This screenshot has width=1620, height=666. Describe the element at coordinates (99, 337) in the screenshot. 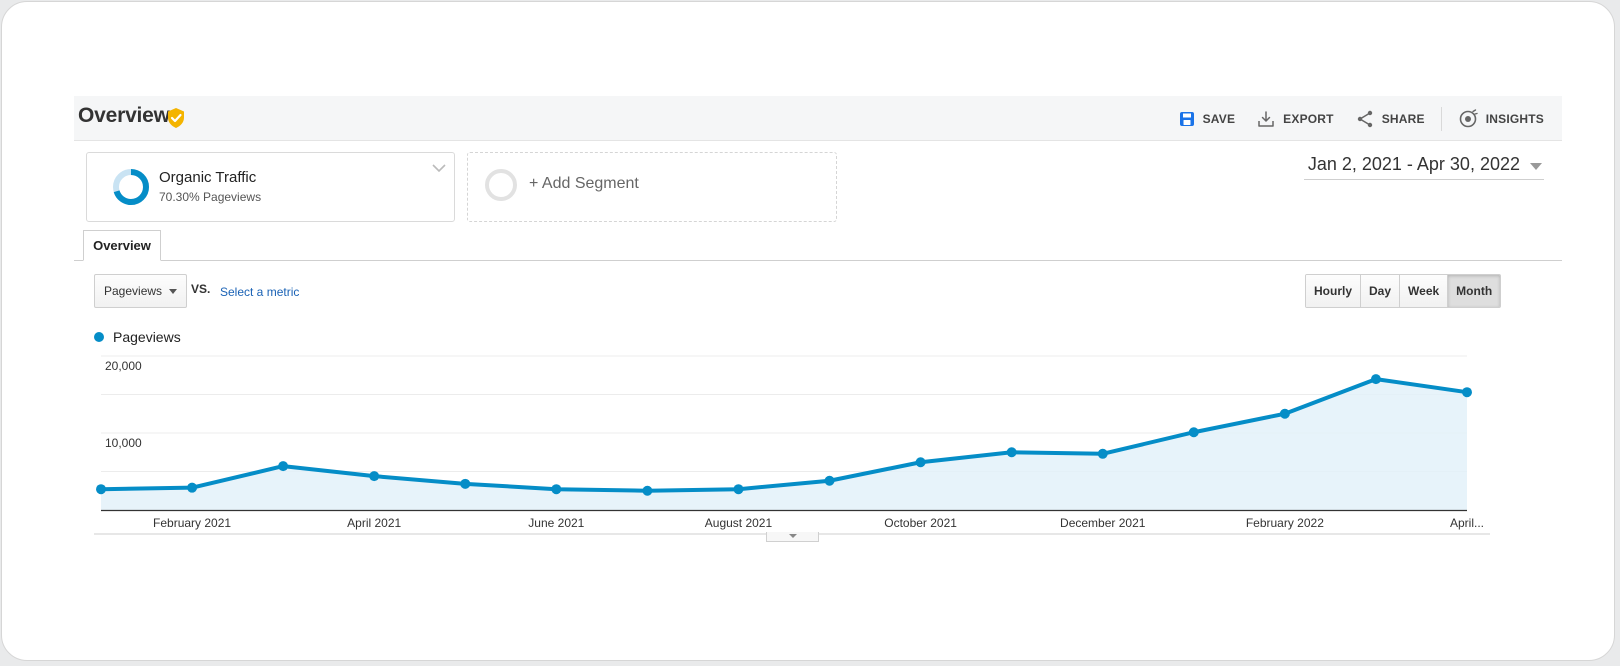

I see `legend-dot` at that location.